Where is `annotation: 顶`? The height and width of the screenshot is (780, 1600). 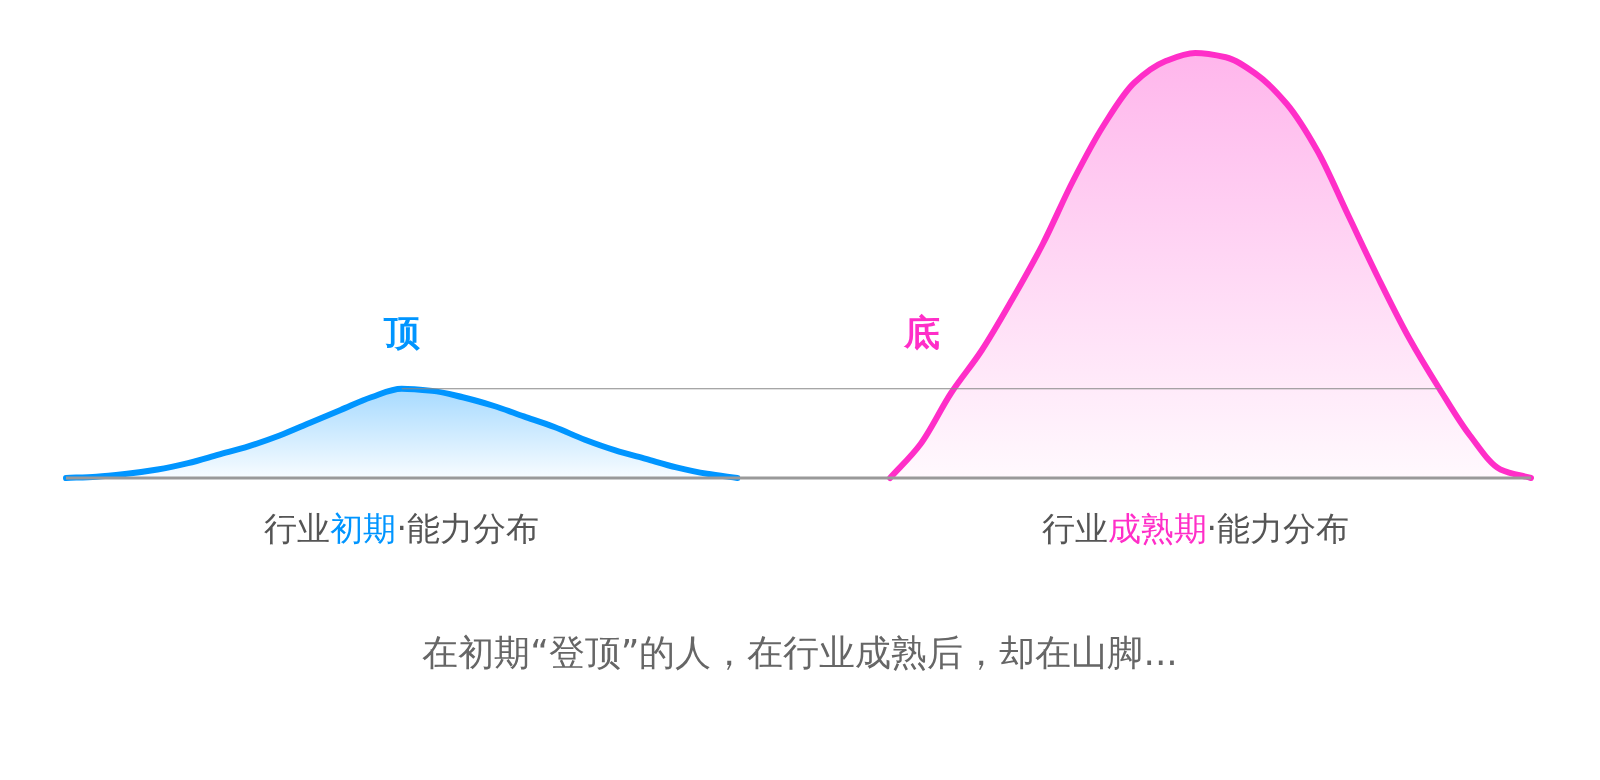
annotation: 顶 is located at coordinates (401, 332).